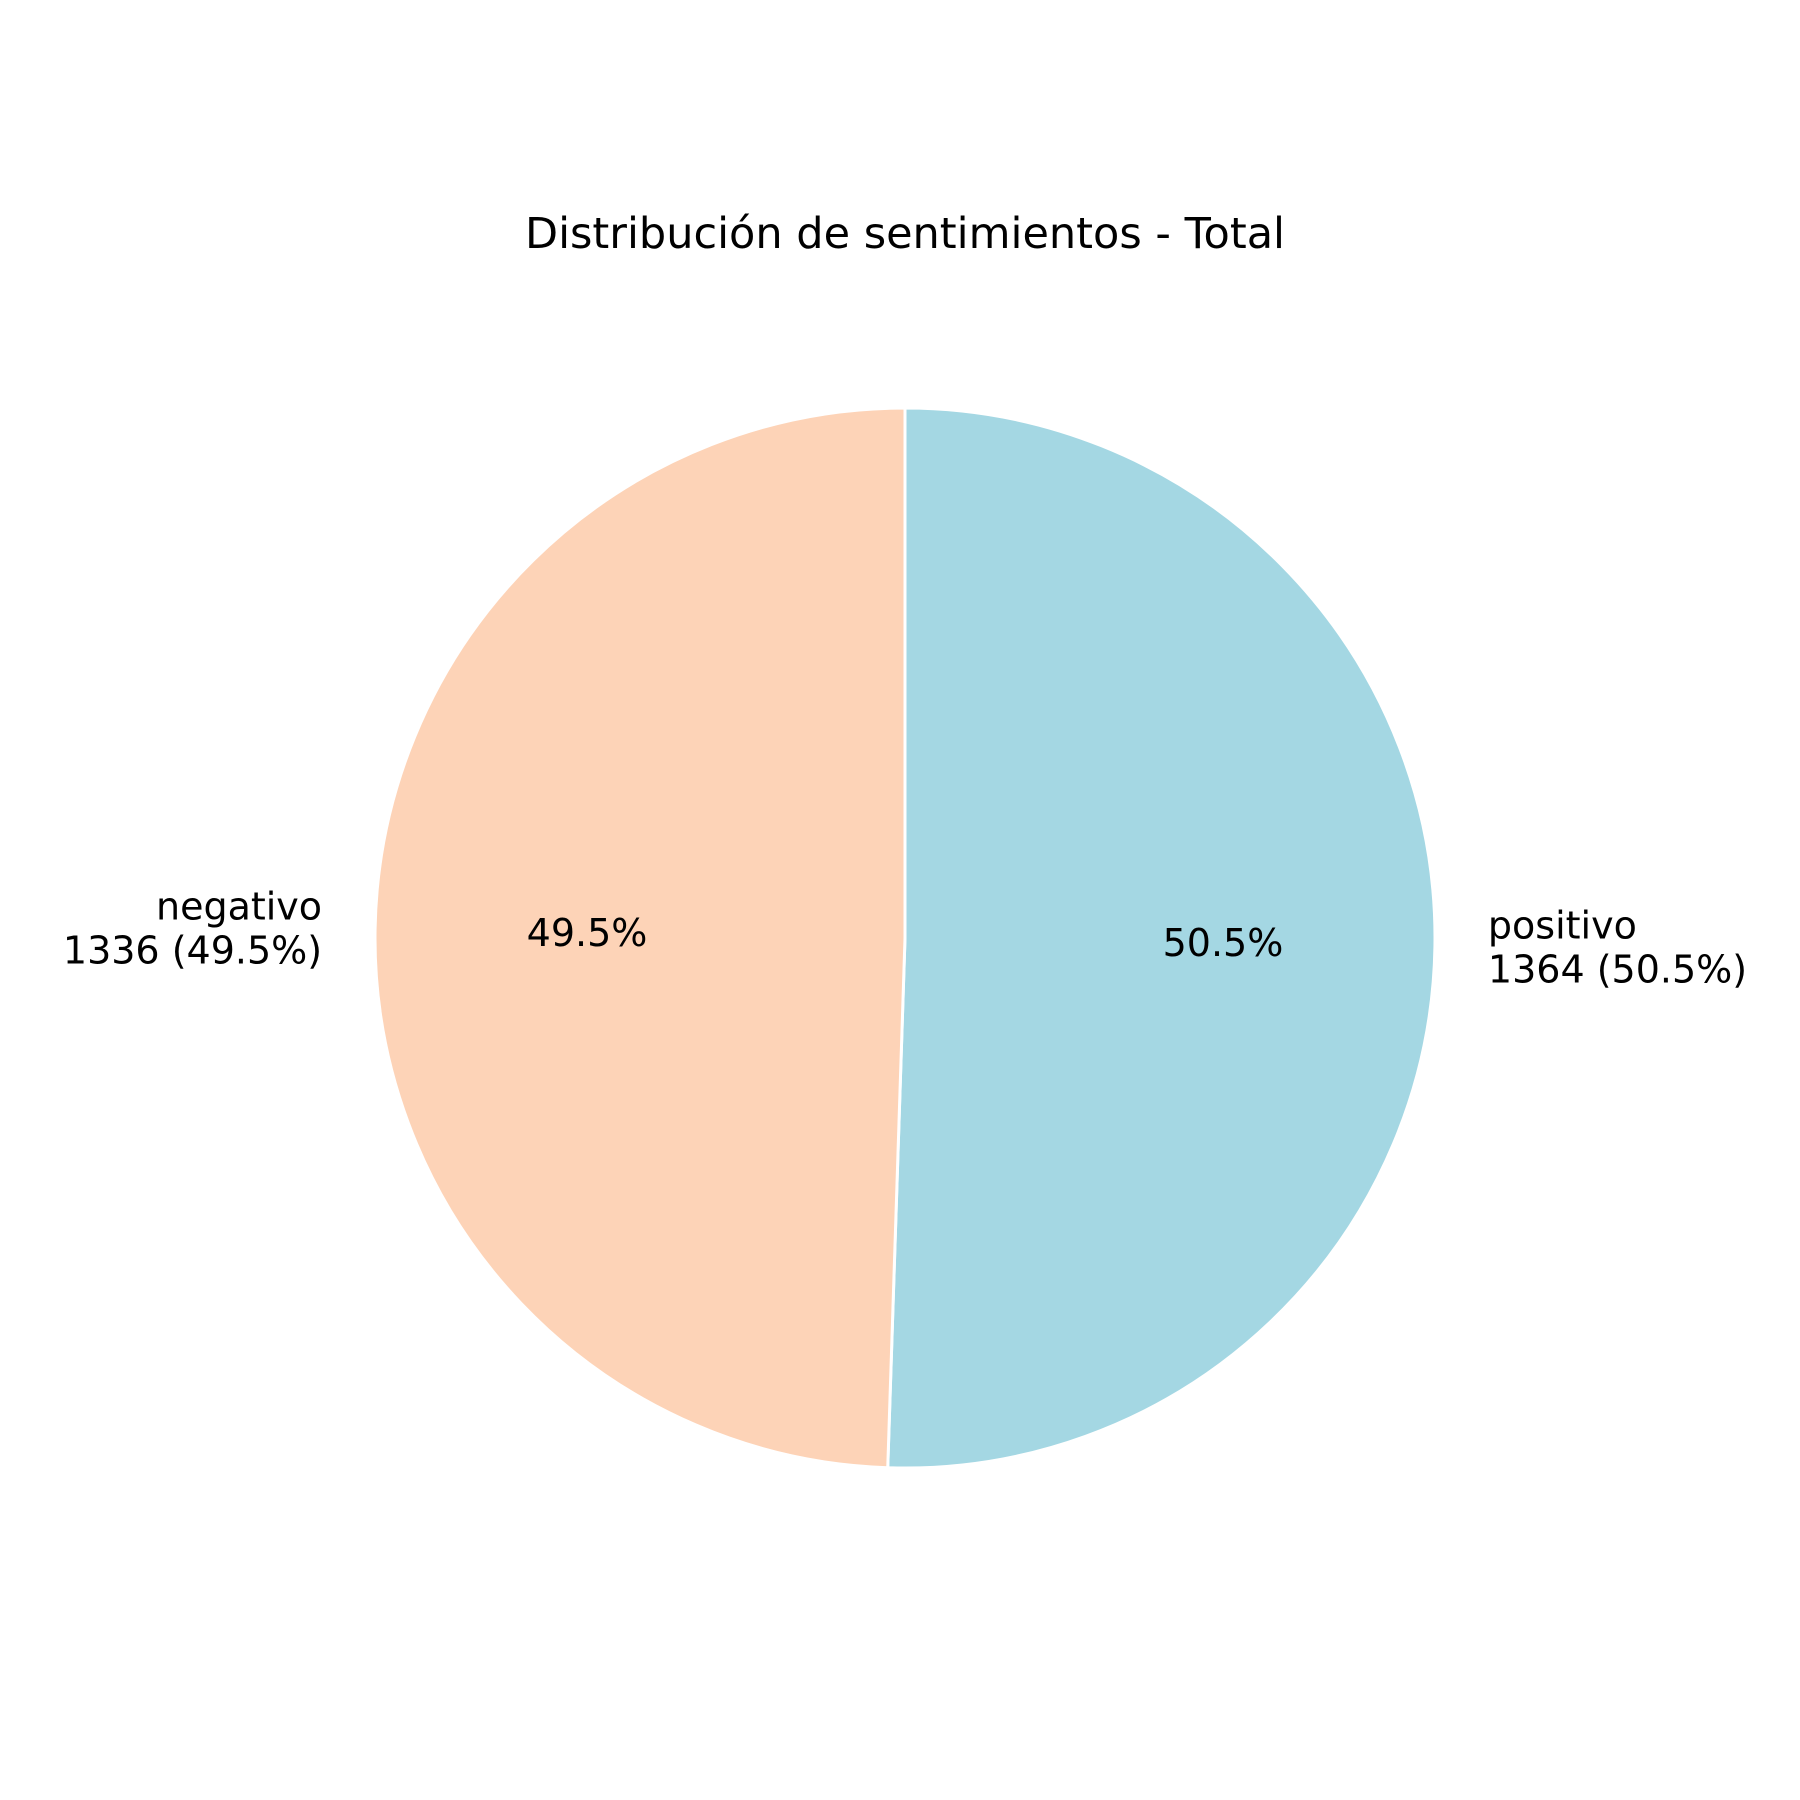  I want to click on pct-label-negativo: 49.5%, so click(587, 933).